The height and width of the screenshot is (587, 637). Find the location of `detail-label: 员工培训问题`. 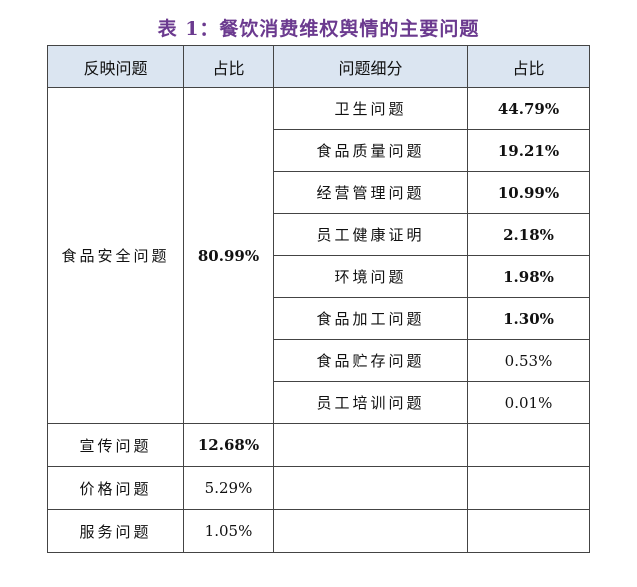

detail-label: 员工培训问题 is located at coordinates (370, 402).